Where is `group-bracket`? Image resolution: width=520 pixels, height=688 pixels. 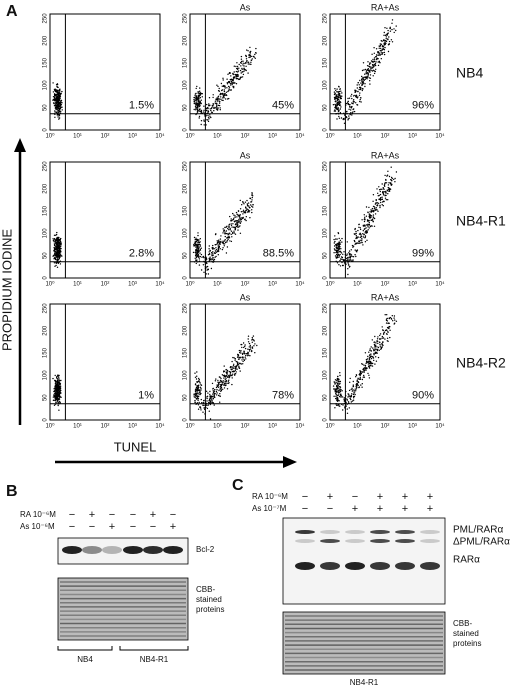
group-bracket is located at coordinates (154, 648).